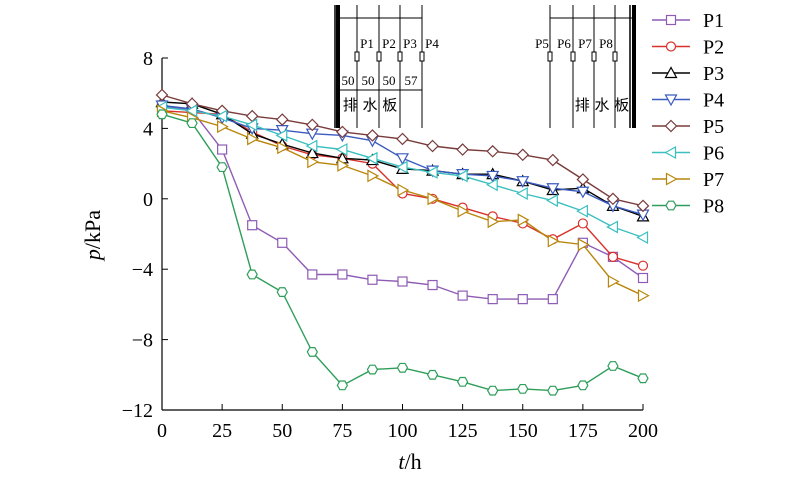  What do you see at coordinates (342, 431) in the screenshot?
I see `x-tick-label: 75` at bounding box center [342, 431].